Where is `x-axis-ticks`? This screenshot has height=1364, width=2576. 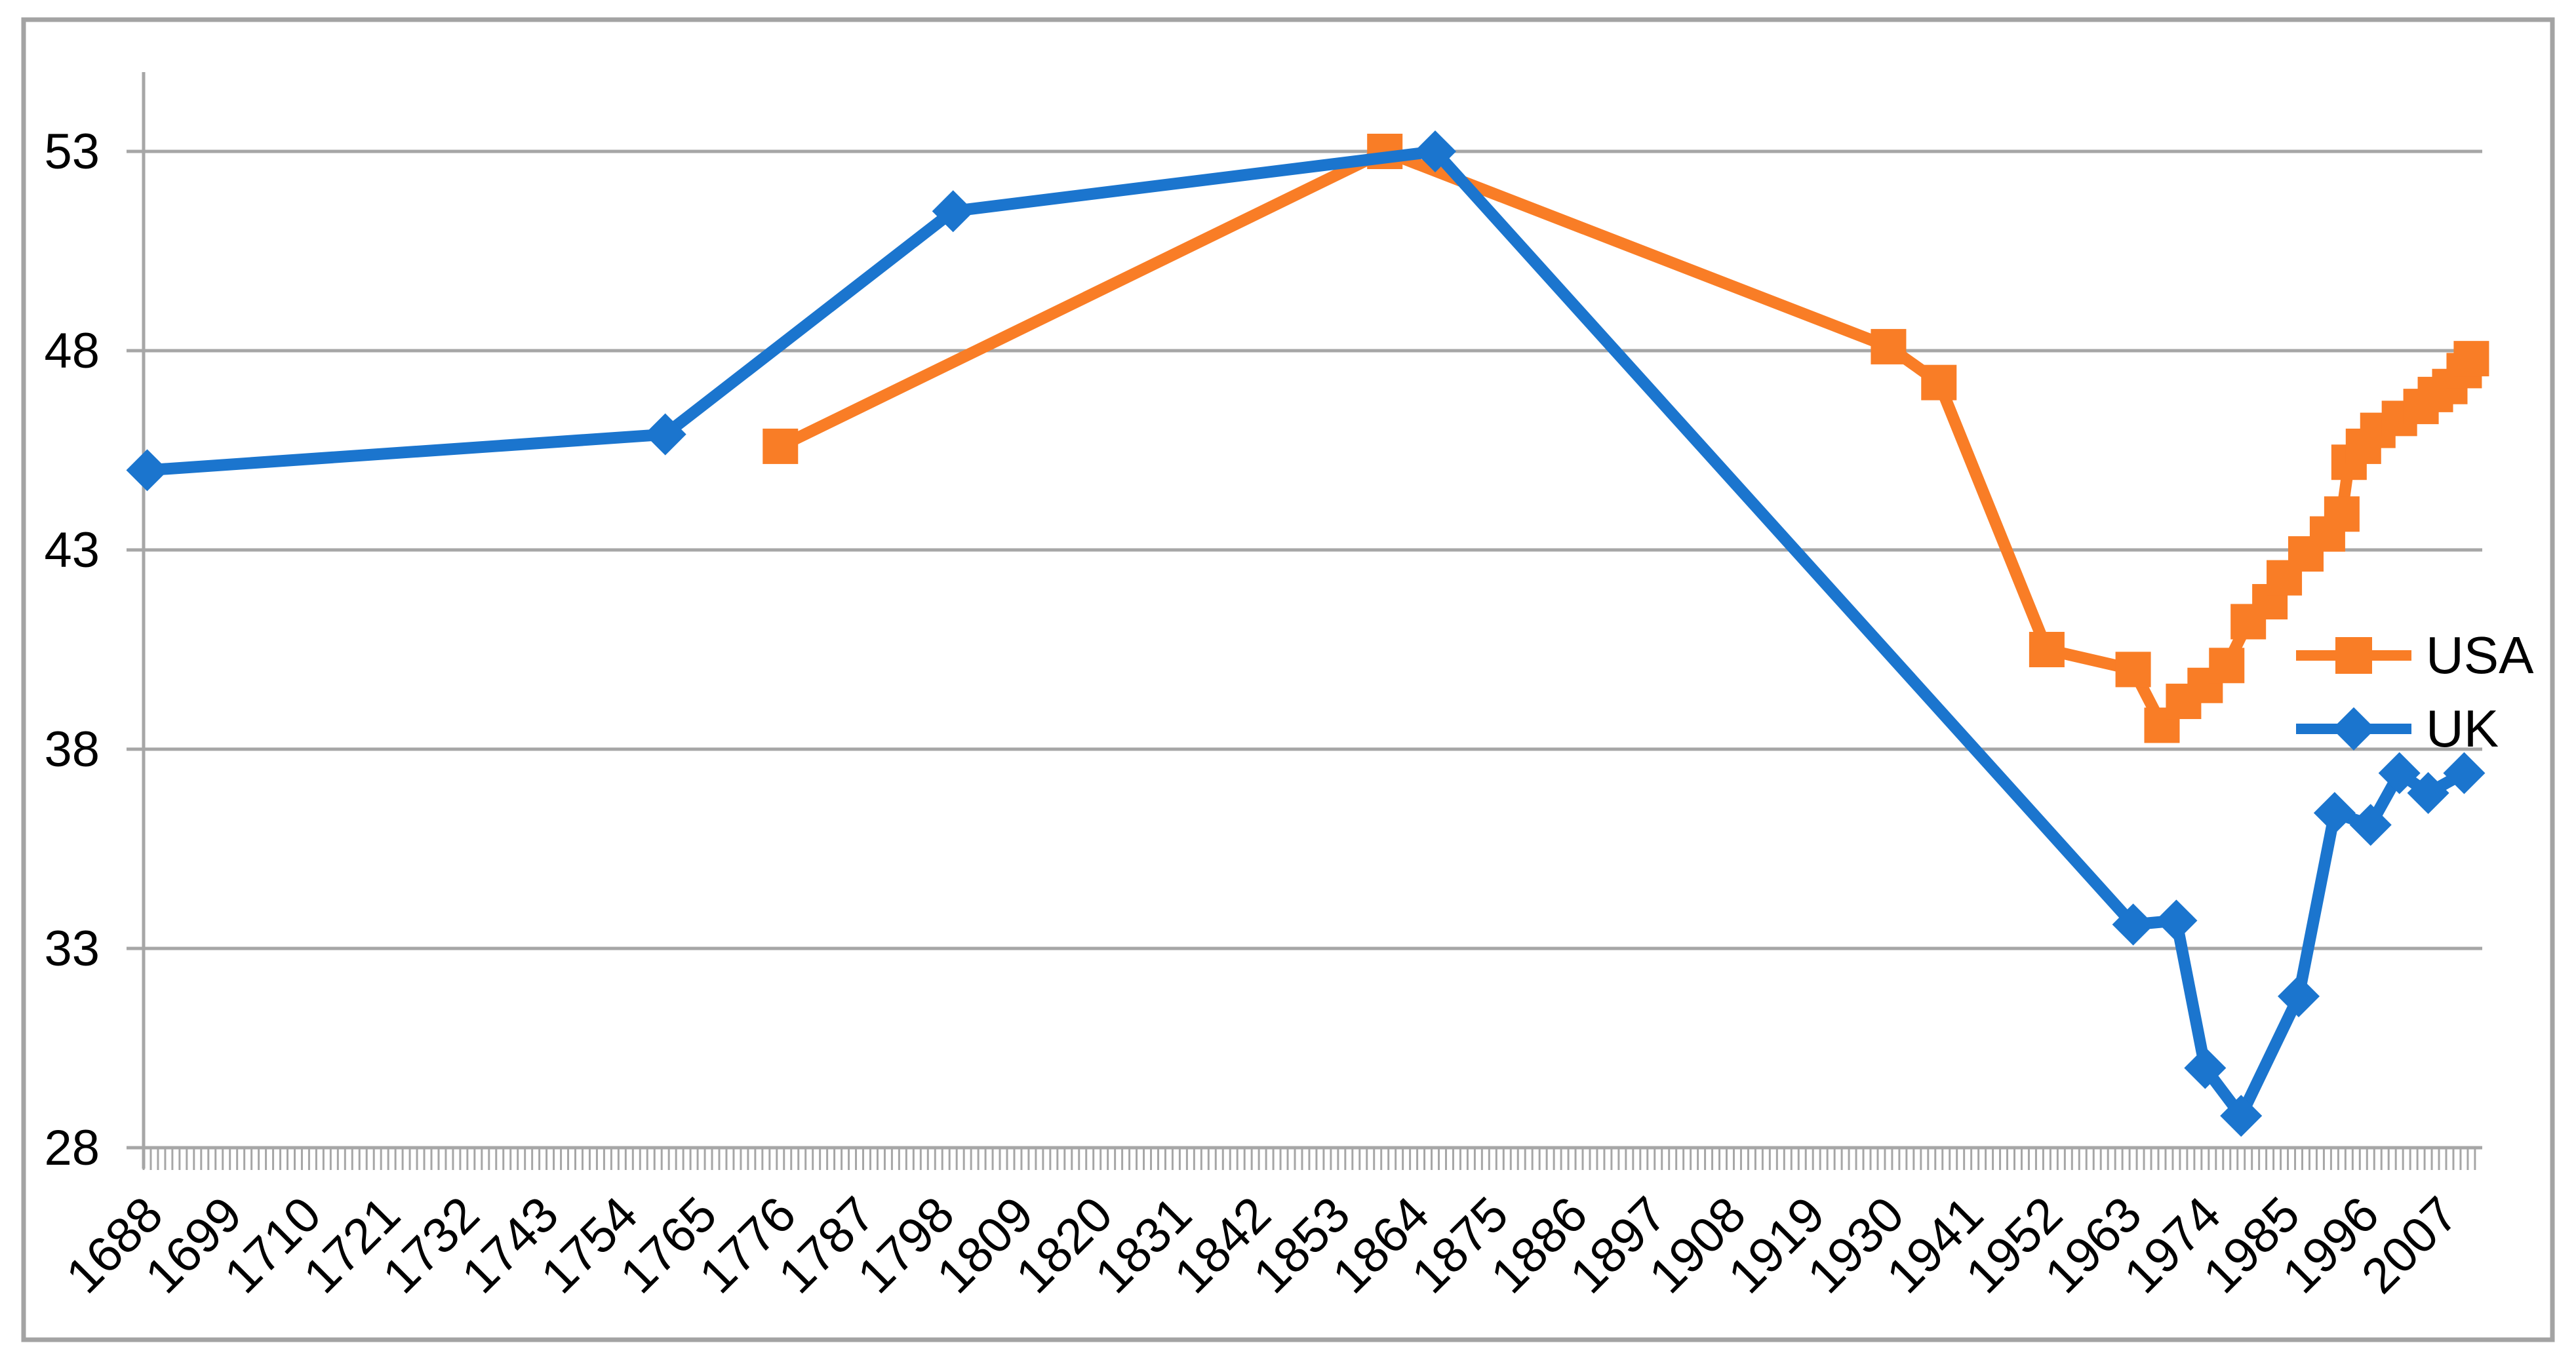
x-axis-ticks is located at coordinates (1309, 1159).